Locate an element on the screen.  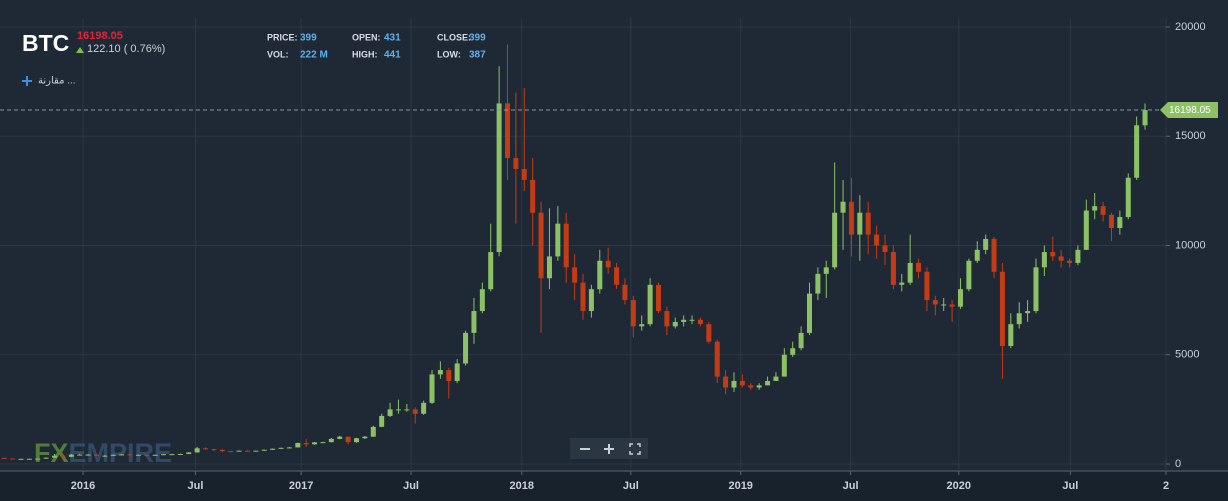
watermark-empire: EMPIRE is located at coordinates (121, 453).